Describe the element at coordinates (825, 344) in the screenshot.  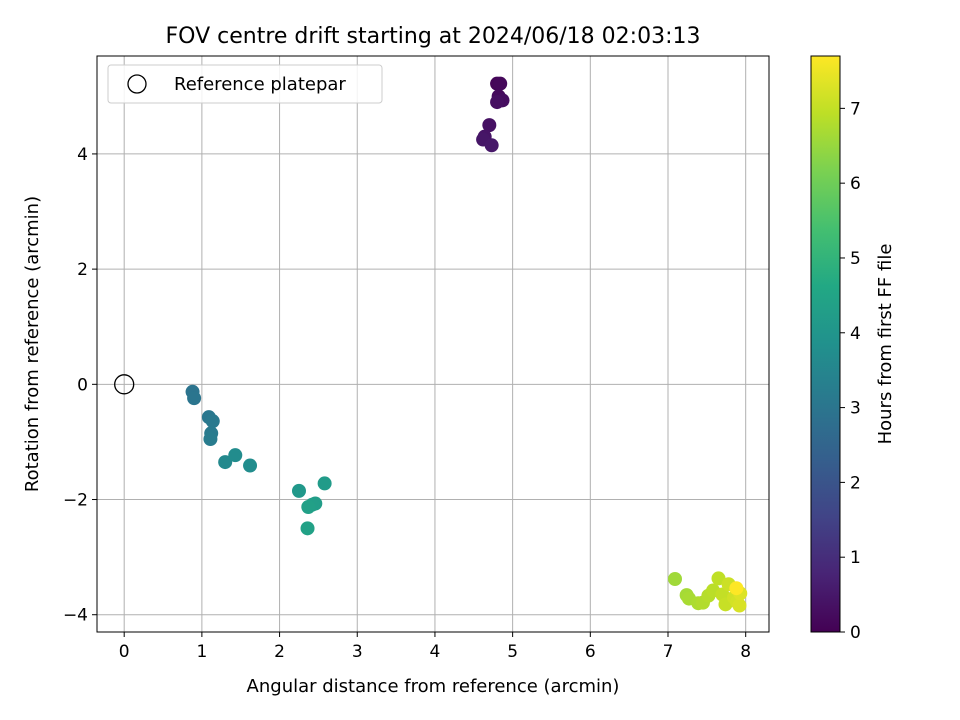
I see `colorbar` at that location.